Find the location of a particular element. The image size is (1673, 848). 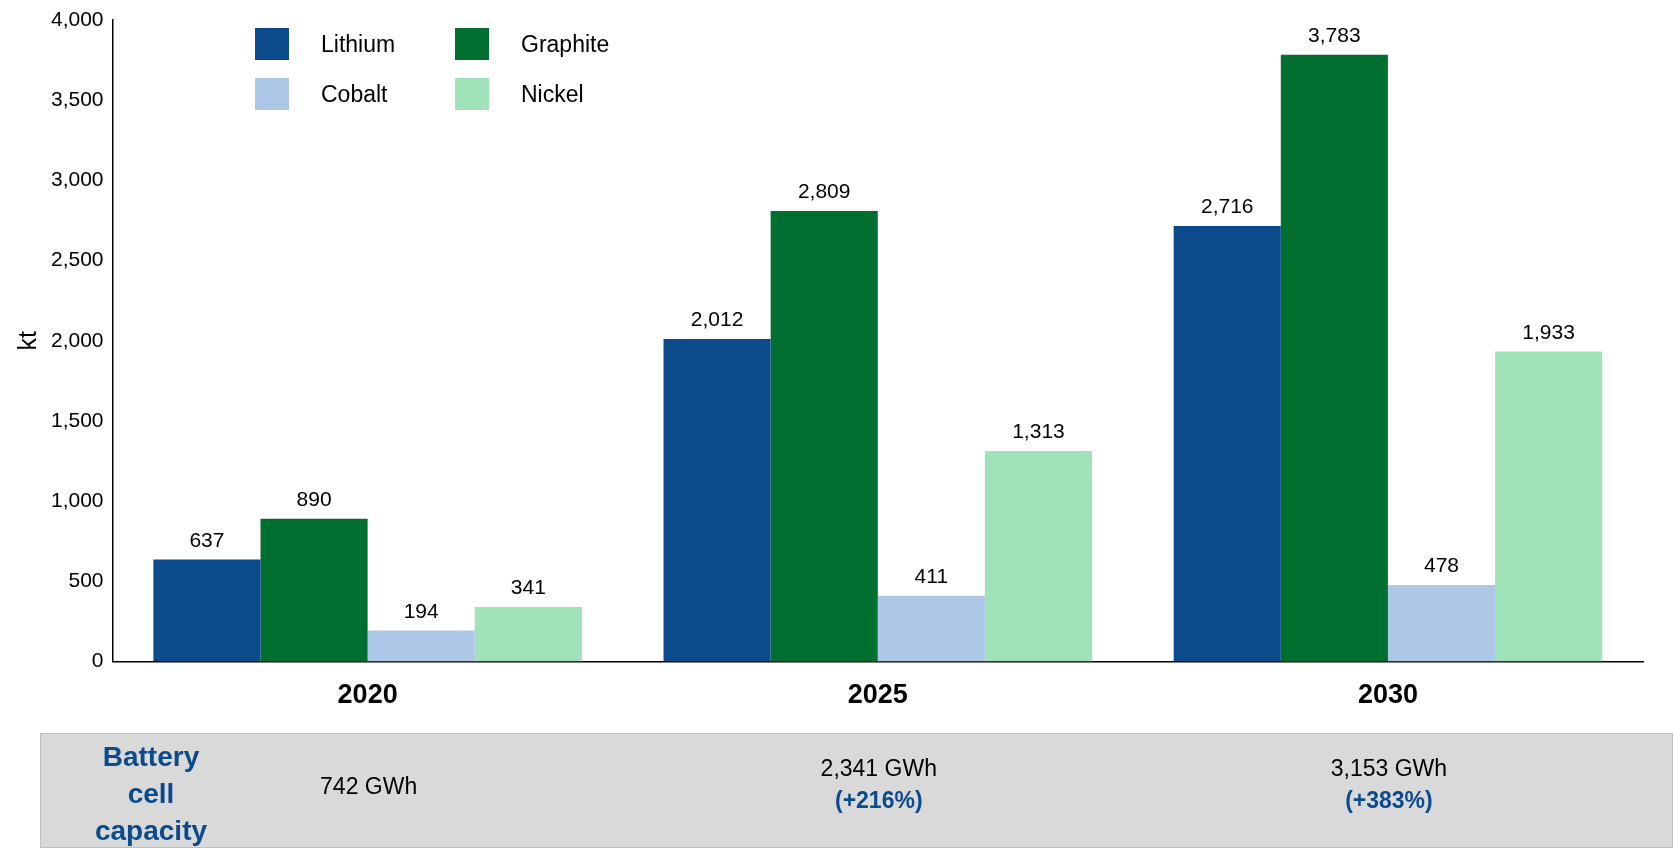

y-axis-title: kt is located at coordinates (26, 341).